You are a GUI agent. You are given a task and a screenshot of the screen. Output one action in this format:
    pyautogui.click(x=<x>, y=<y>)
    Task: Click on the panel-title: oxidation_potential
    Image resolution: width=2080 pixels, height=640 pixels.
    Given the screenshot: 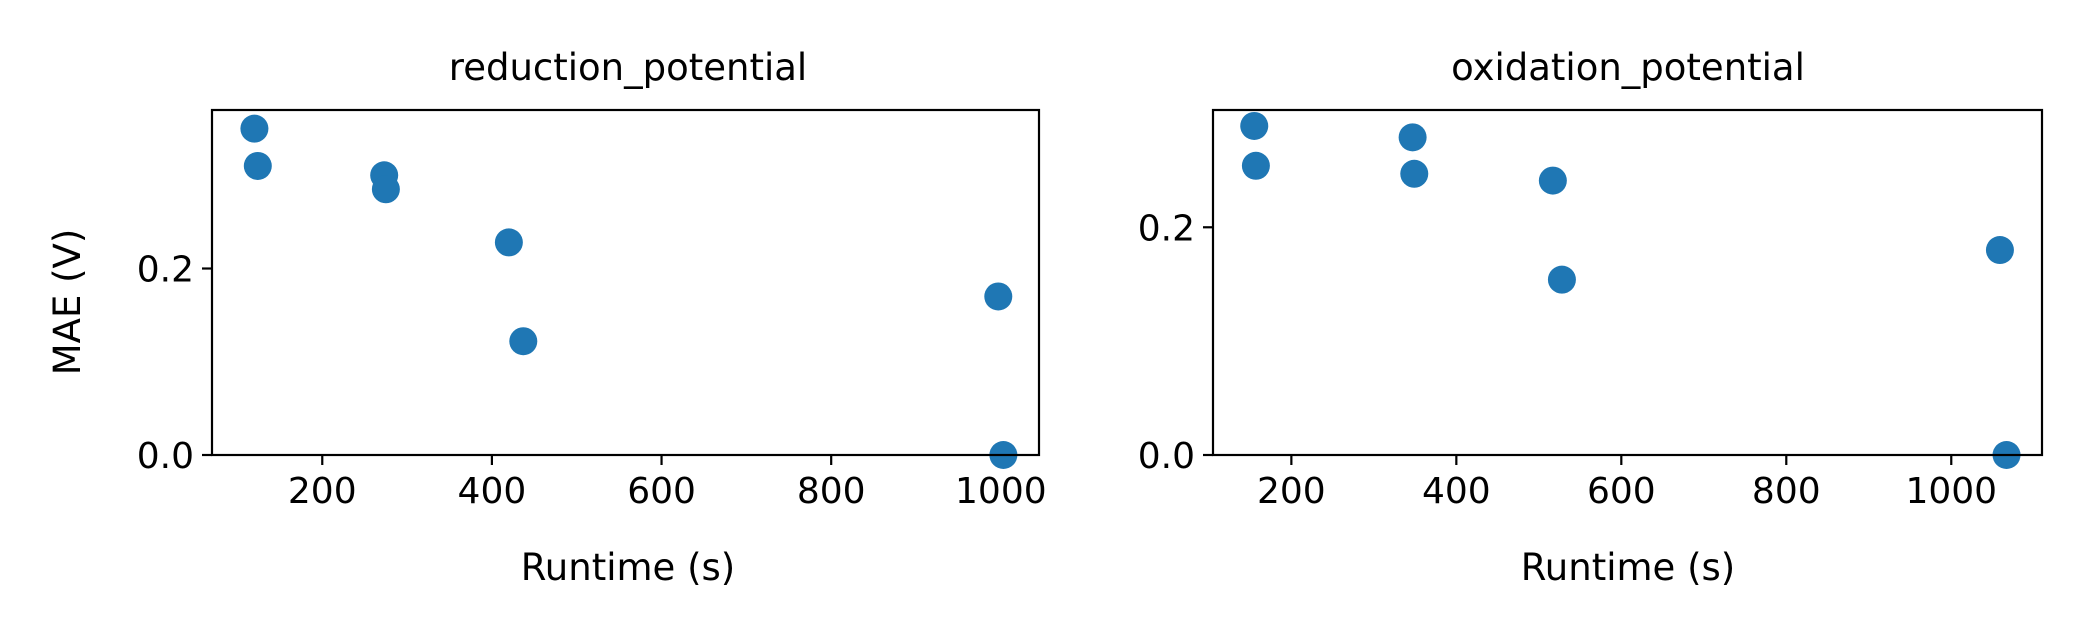 What is the action you would take?
    pyautogui.click(x=1628, y=67)
    